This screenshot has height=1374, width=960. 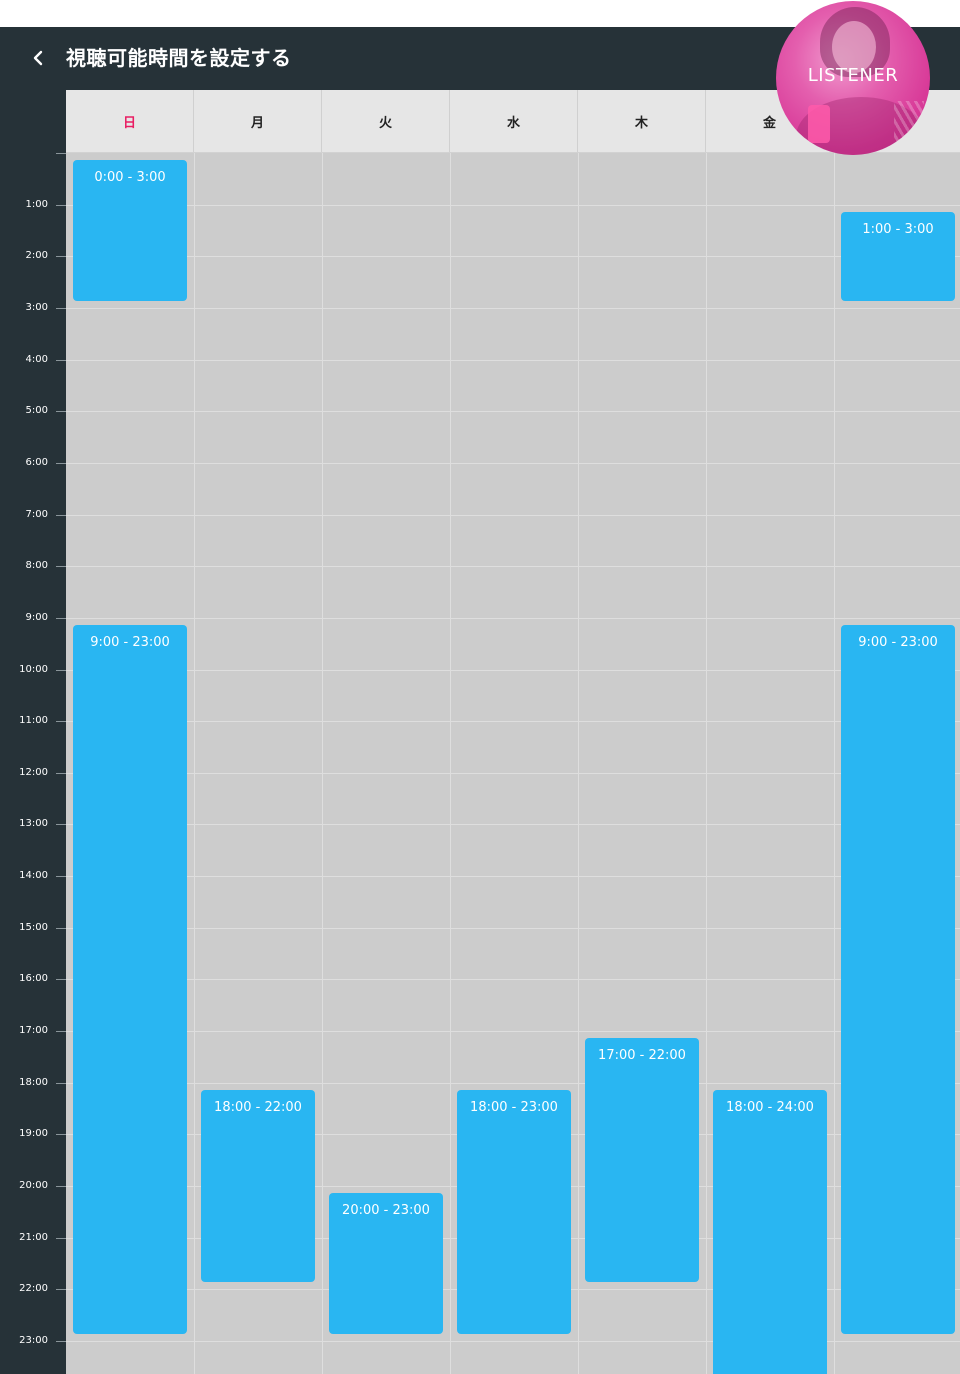 I want to click on time-label: 8:00, so click(x=36, y=566).